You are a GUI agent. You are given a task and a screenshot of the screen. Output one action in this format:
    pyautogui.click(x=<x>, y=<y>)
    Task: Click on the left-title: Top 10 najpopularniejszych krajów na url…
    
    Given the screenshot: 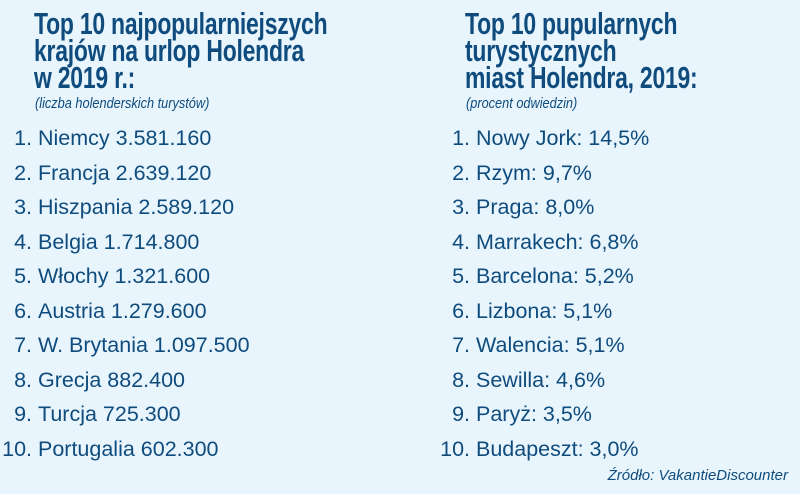 What is the action you would take?
    pyautogui.click(x=181, y=50)
    